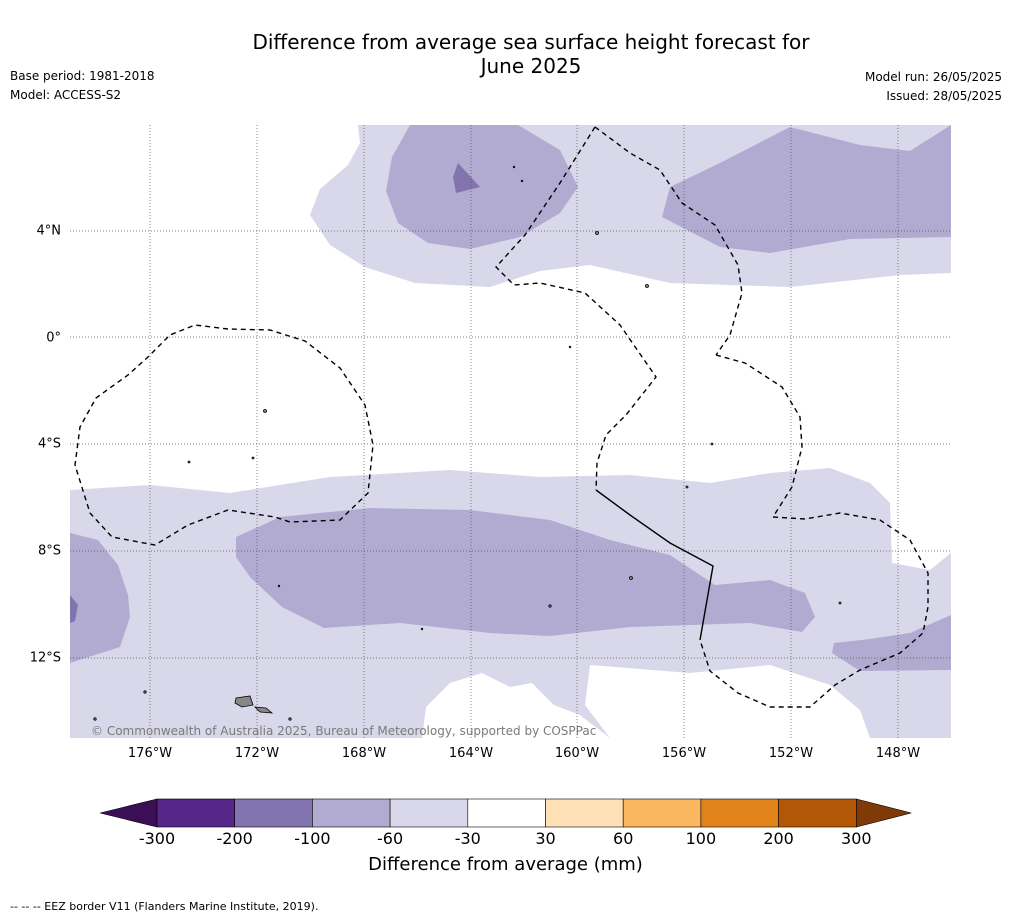 This screenshot has height=919, width=1011. I want to click on lon-label-152w: 152°W, so click(791, 753).